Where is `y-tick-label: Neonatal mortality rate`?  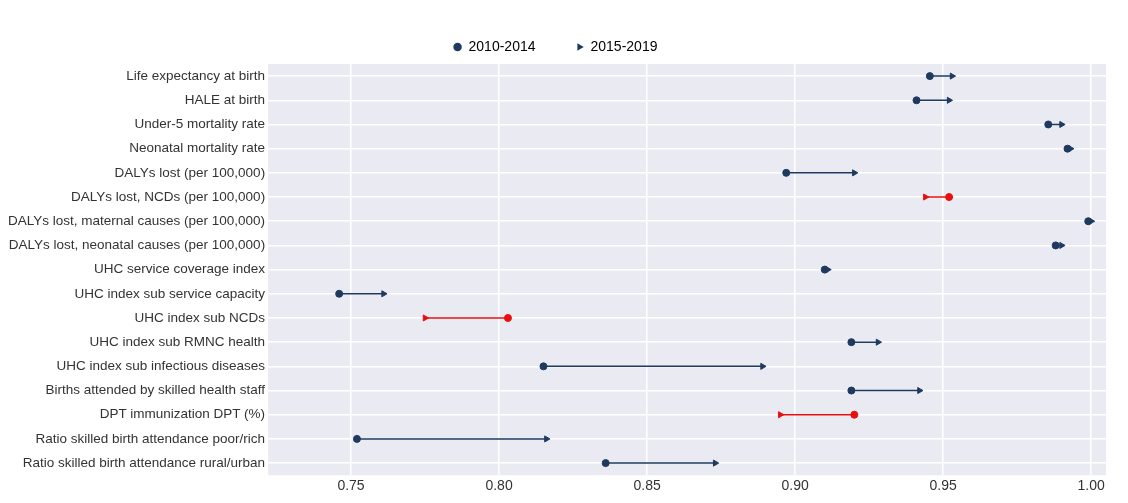
y-tick-label: Neonatal mortality rate is located at coordinates (197, 148).